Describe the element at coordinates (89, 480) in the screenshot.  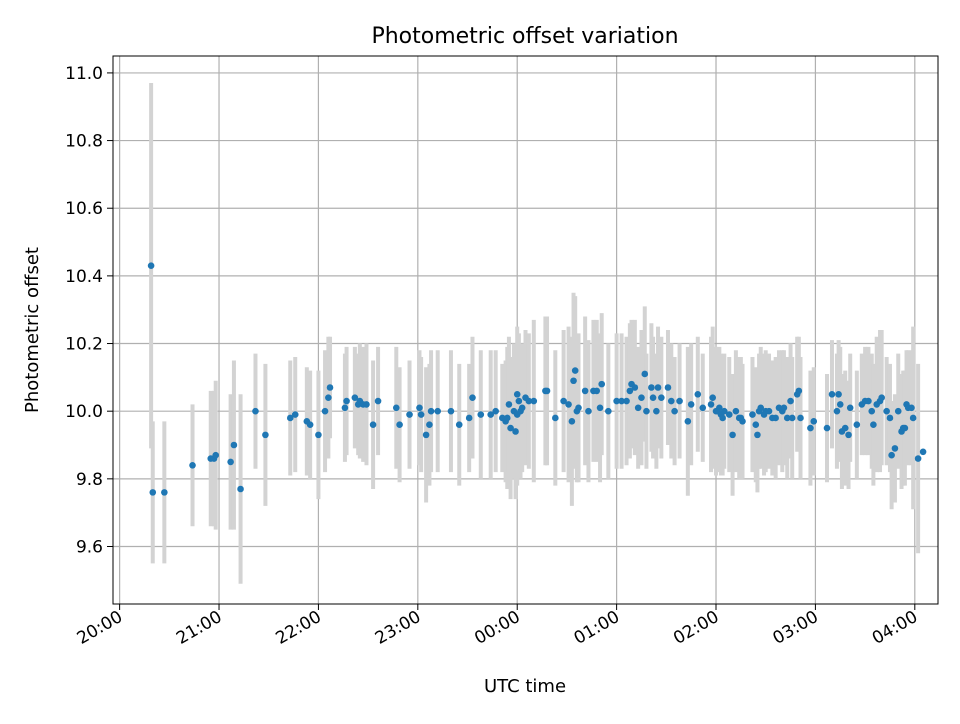
I see `y-tick-label: 9.8` at that location.